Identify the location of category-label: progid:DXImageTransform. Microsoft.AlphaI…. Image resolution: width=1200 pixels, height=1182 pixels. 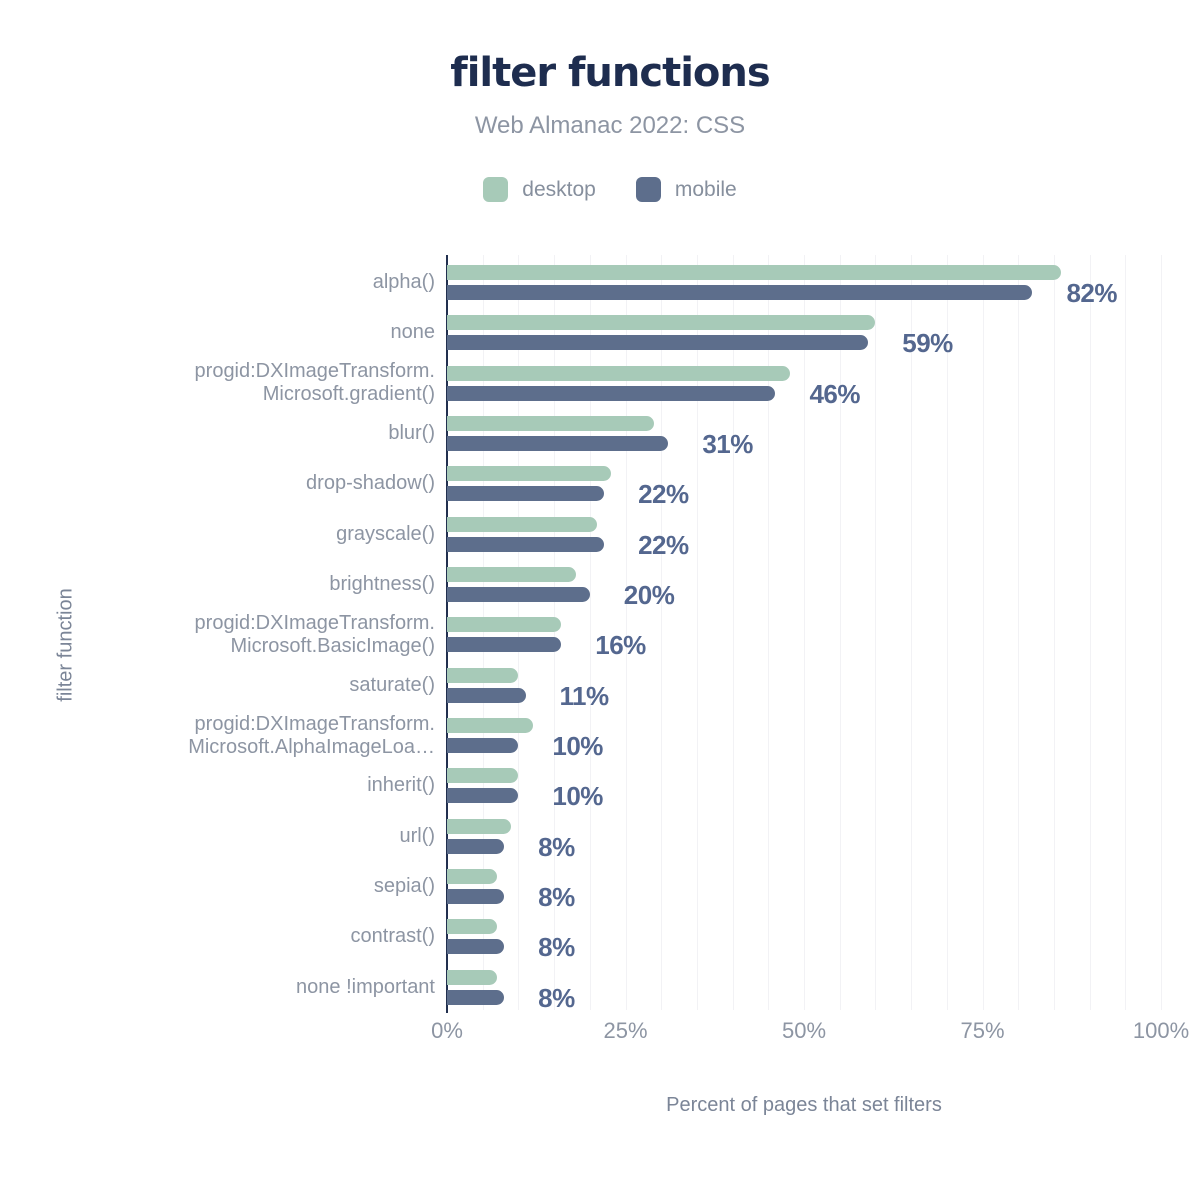
(270, 733).